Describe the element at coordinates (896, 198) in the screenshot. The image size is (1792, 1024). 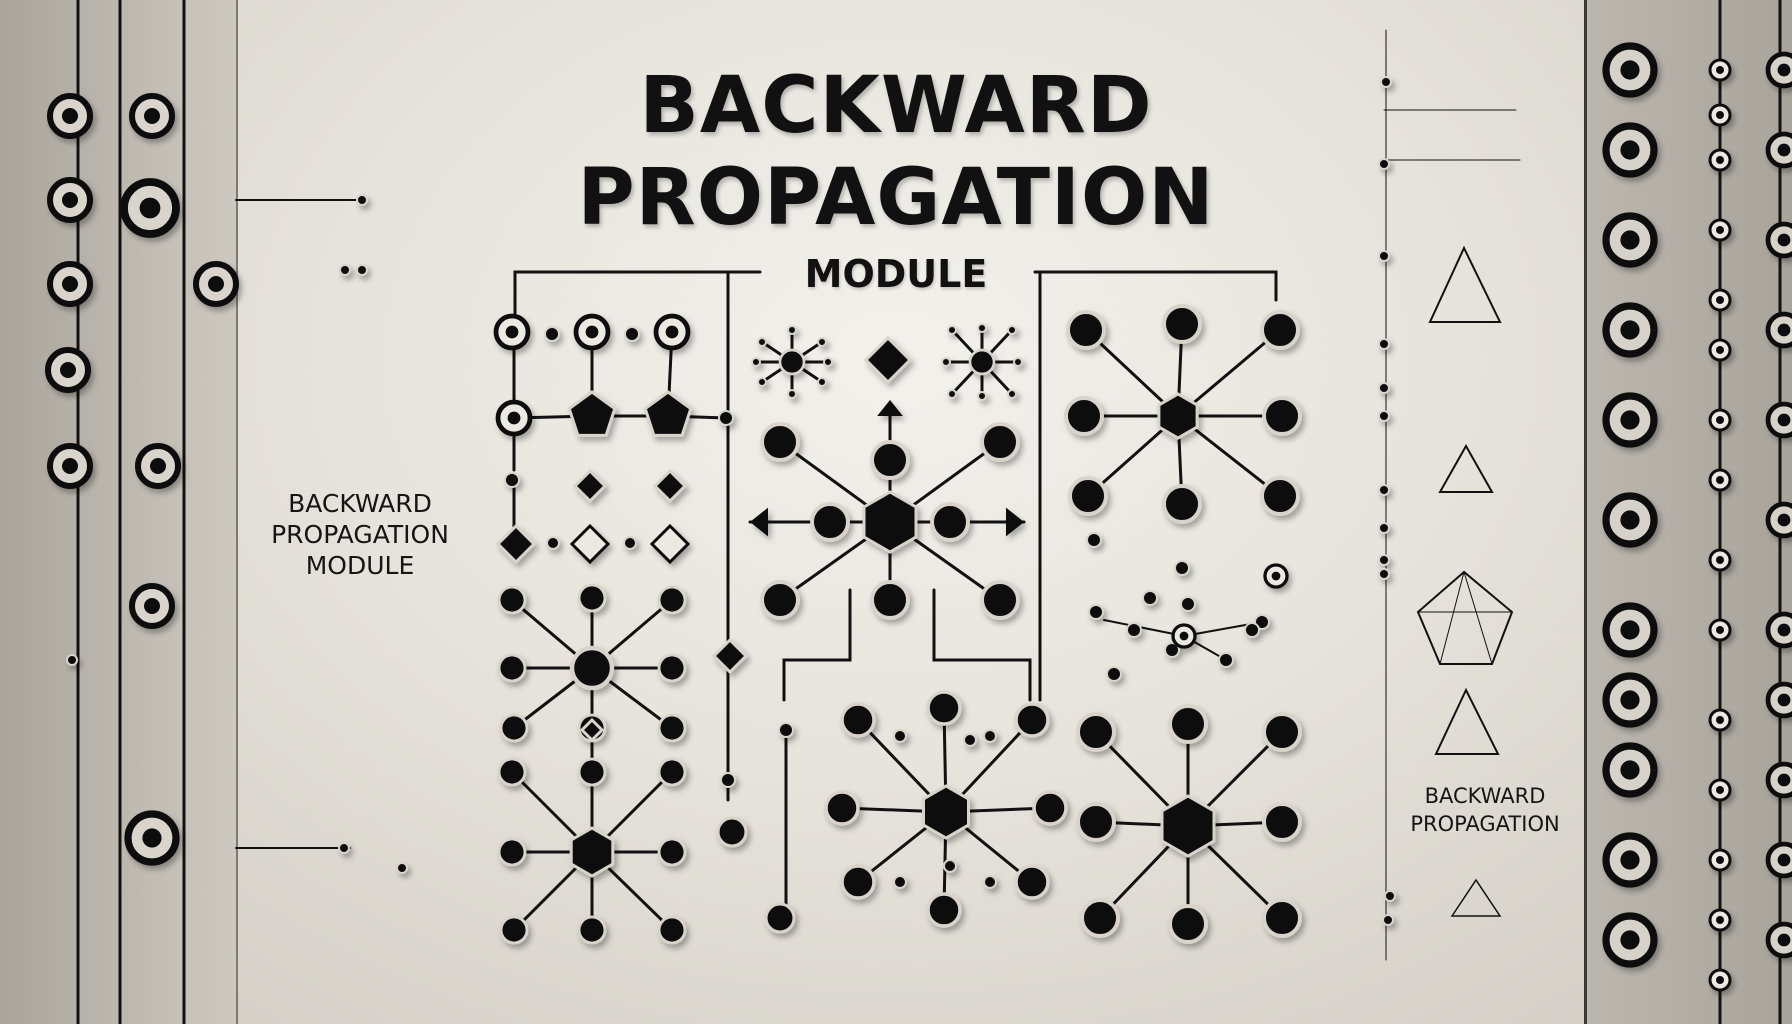
I see `title-line-2: PROPAGATION` at that location.